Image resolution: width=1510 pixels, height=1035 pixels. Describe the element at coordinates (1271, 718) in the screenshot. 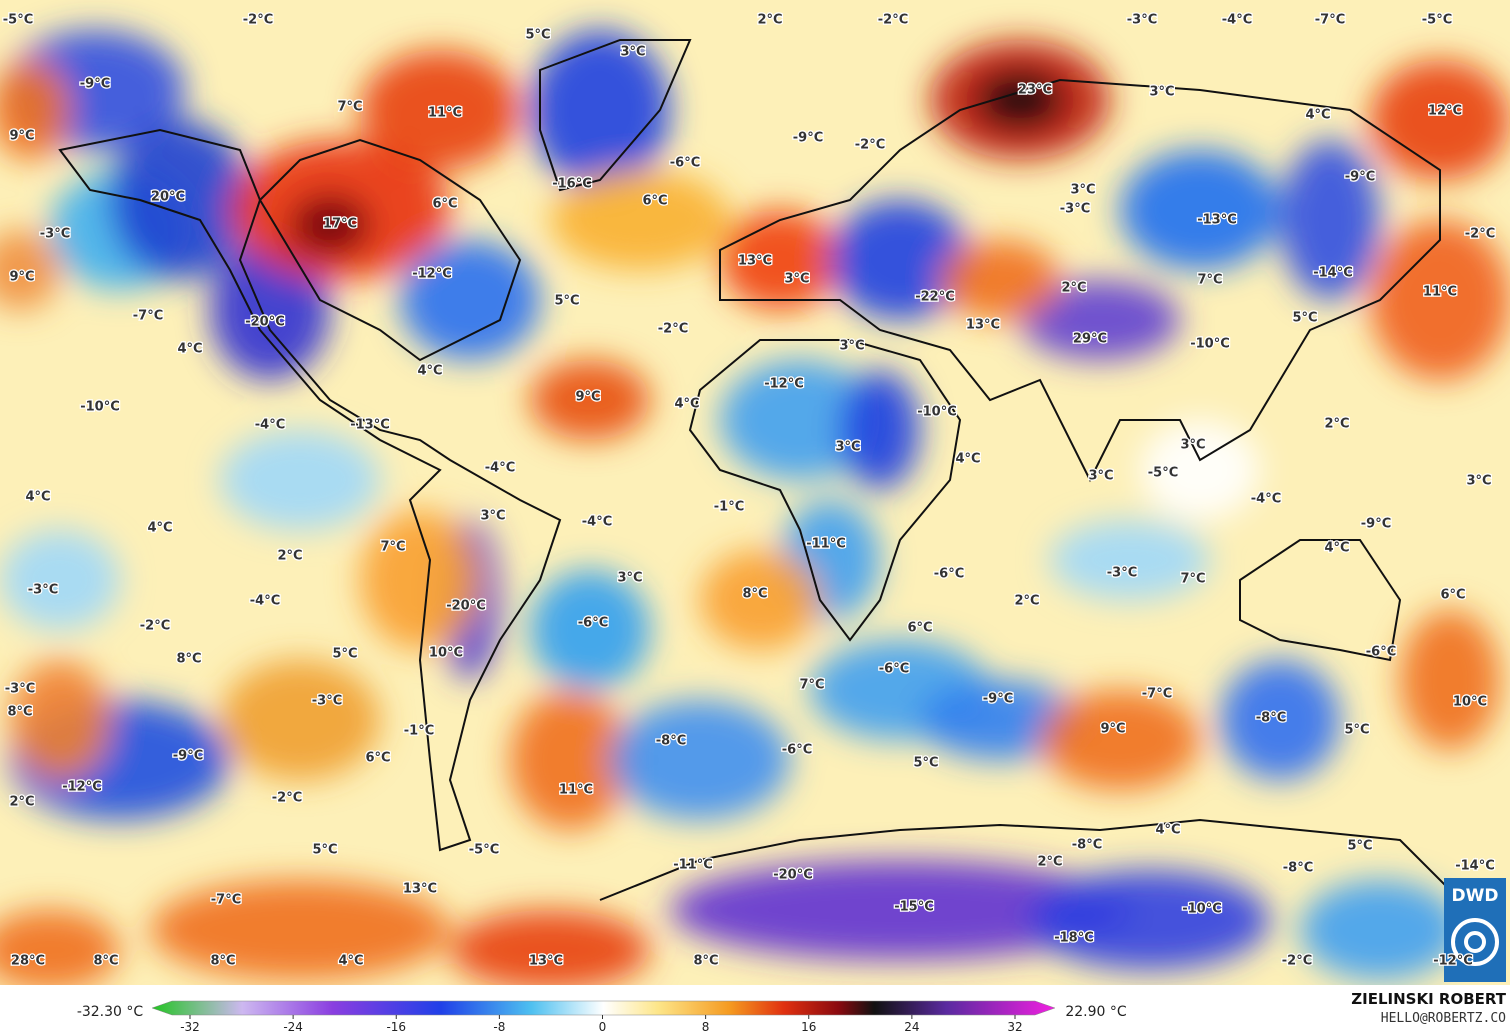

I see `temperature-label: -8°C` at that location.